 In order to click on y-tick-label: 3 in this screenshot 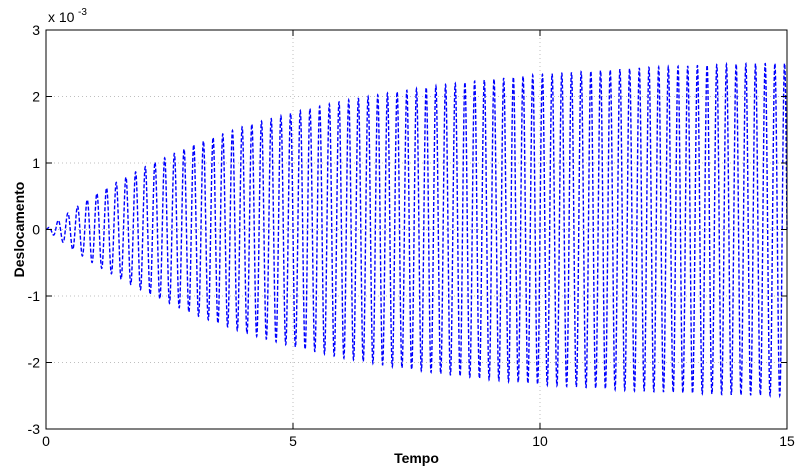, I will do `click(36, 30)`.